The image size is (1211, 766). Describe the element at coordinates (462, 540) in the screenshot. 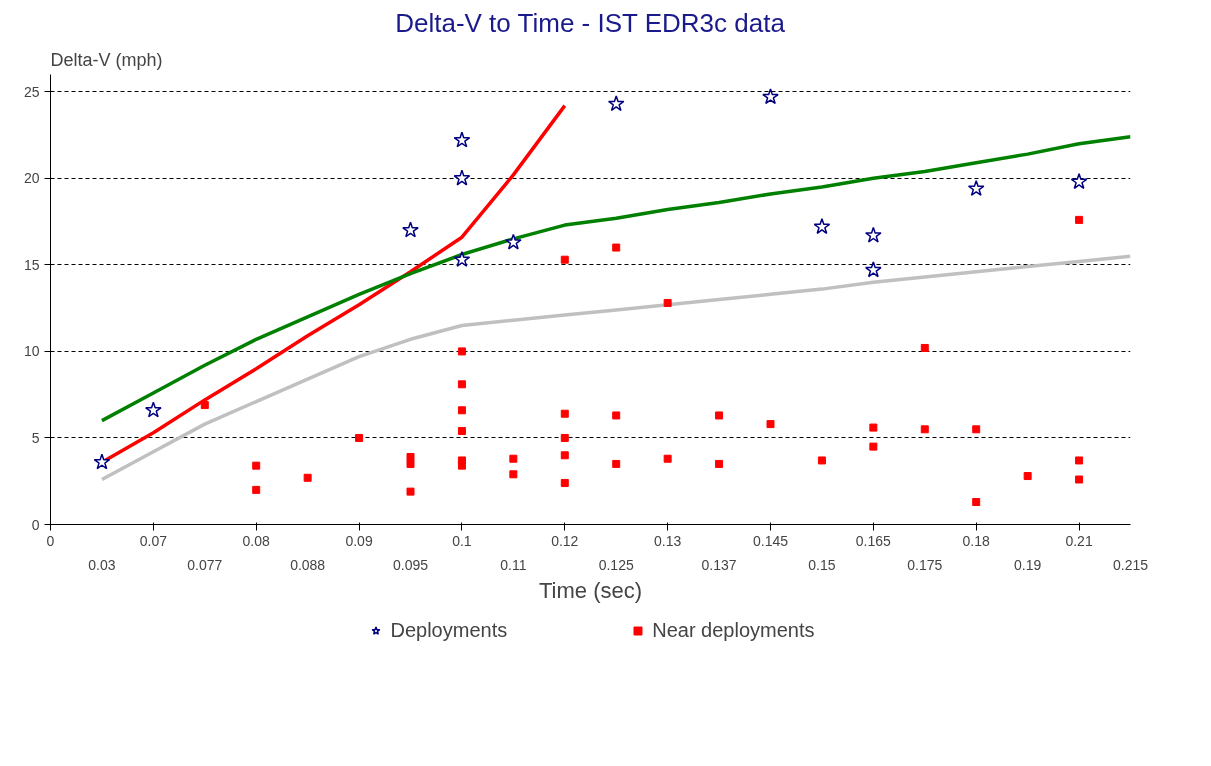

I see `x-tick-label: 0.1` at that location.